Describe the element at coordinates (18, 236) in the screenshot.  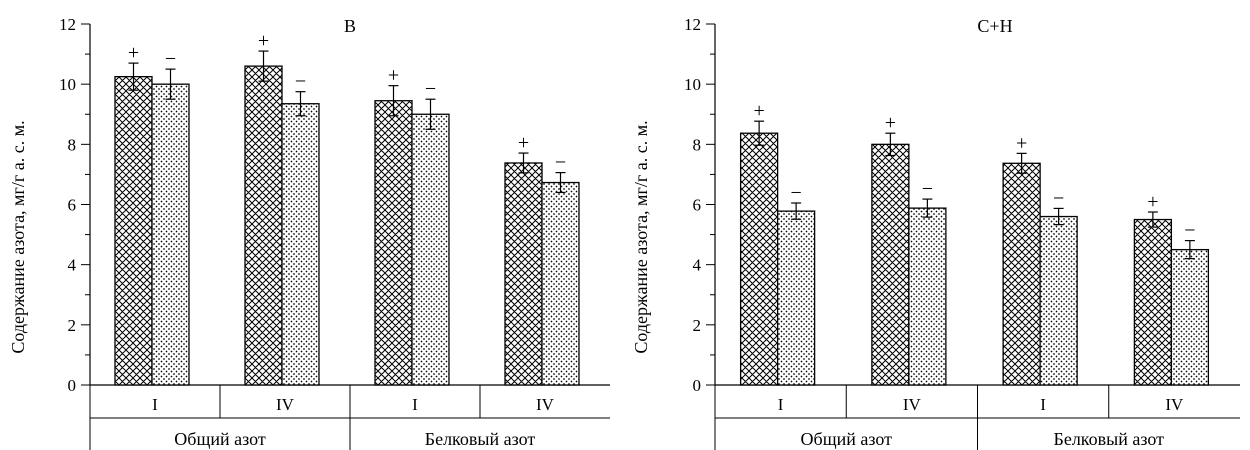
I see `panel-b-y-axis-label: Содержание азота, мг/г а. с. м.` at that location.